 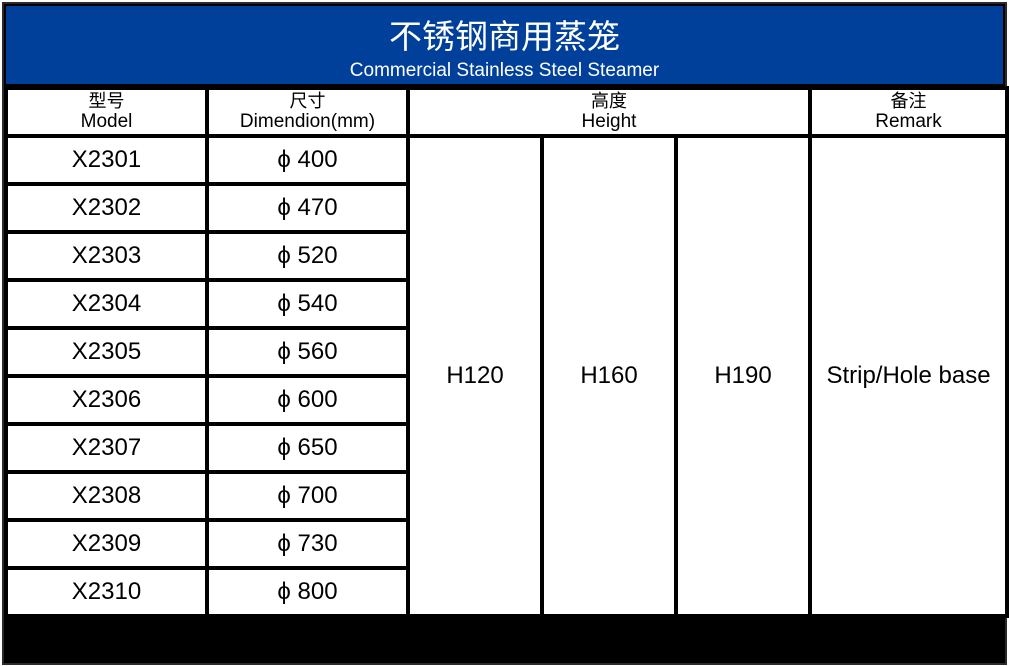 What do you see at coordinates (106, 256) in the screenshot?
I see `model-cell: X2303` at bounding box center [106, 256].